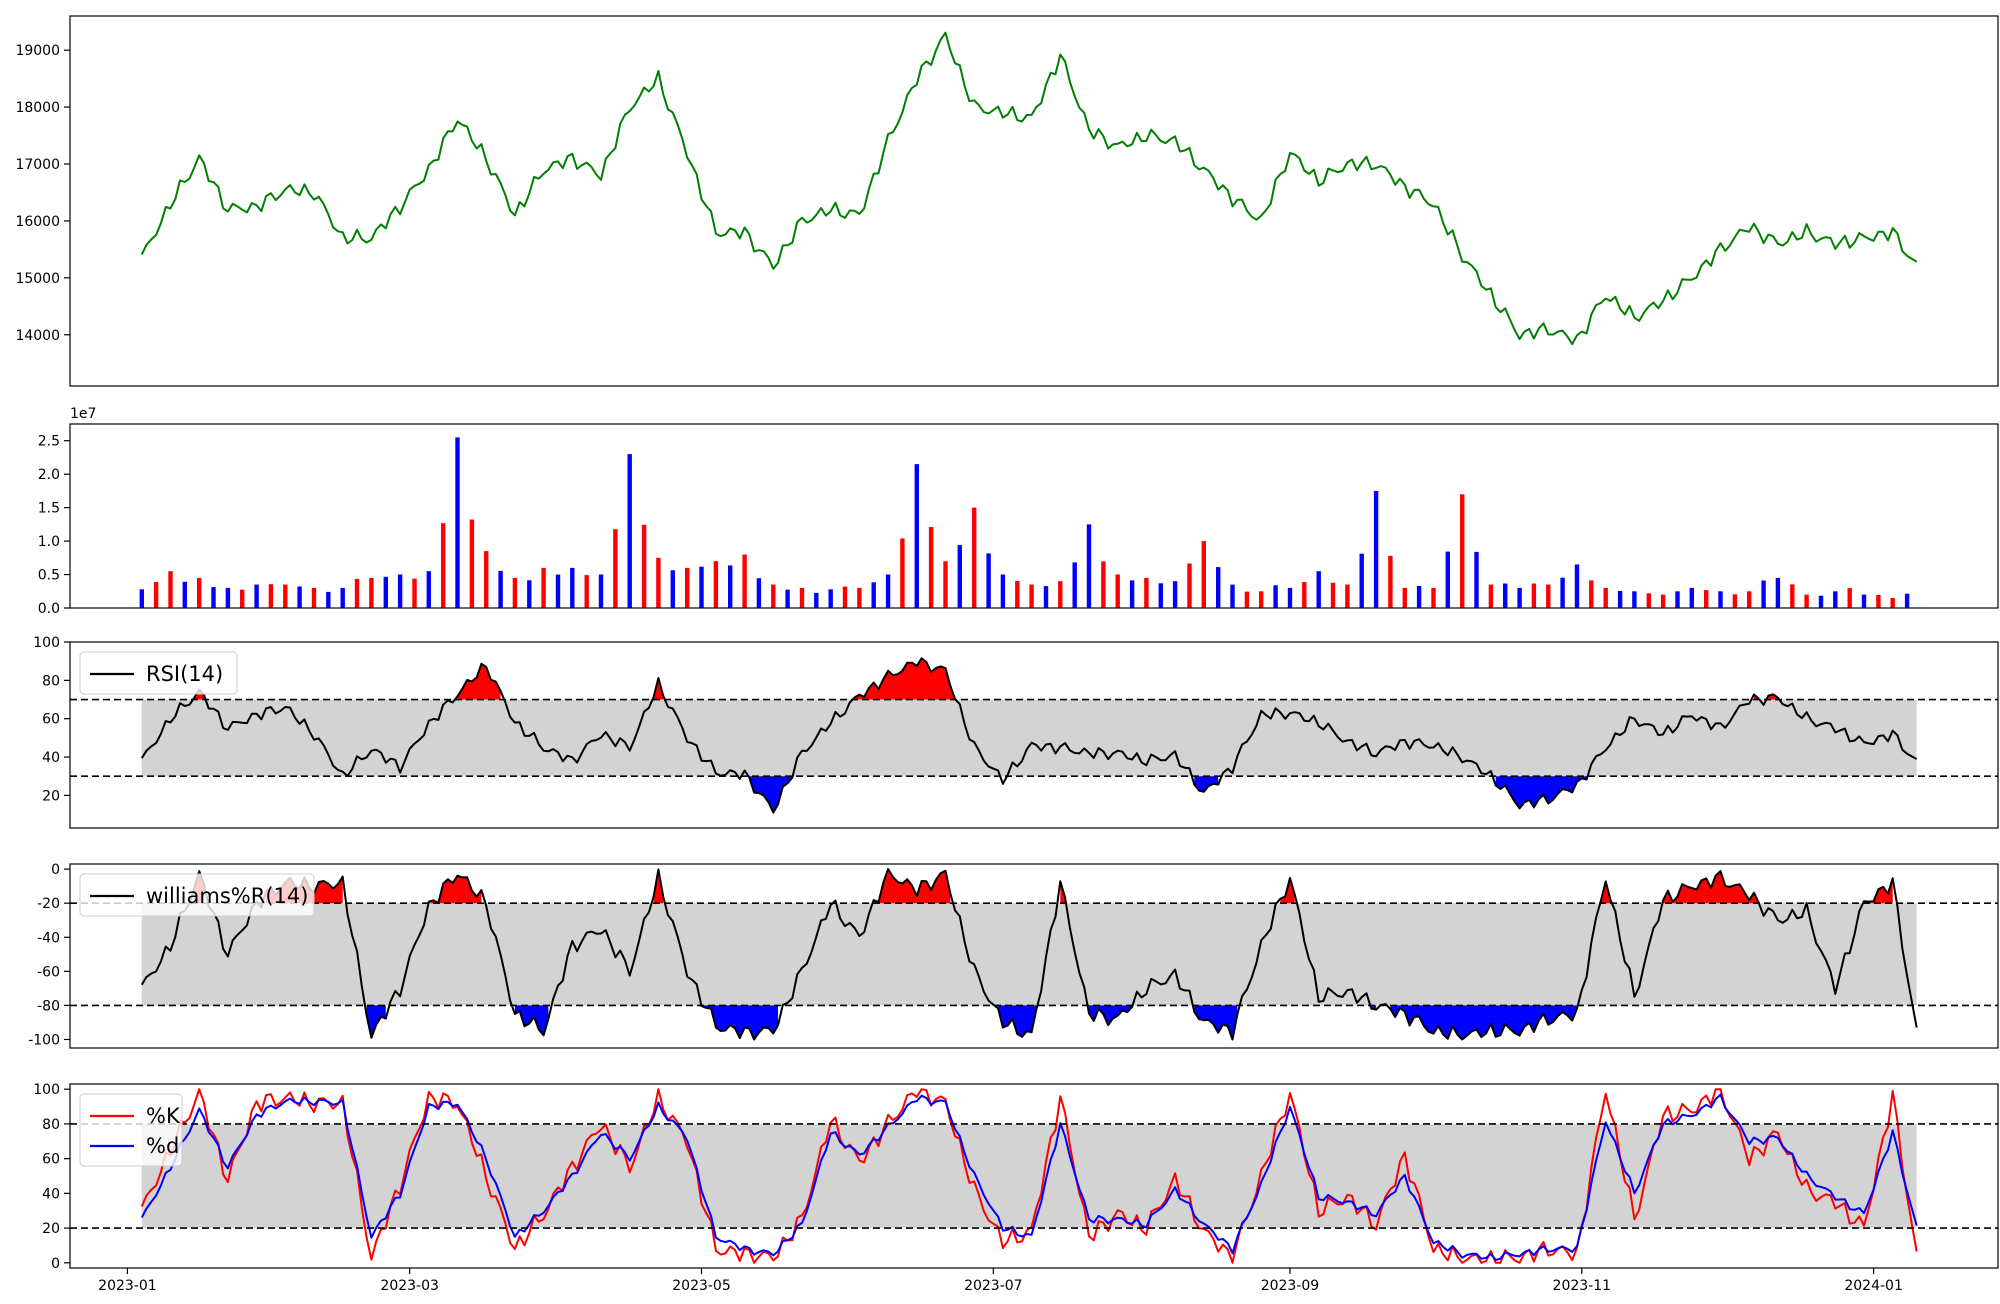 The image size is (2000, 1304). Describe the element at coordinates (51, 758) in the screenshot. I see `rsi-y-tick-label: 40` at that location.